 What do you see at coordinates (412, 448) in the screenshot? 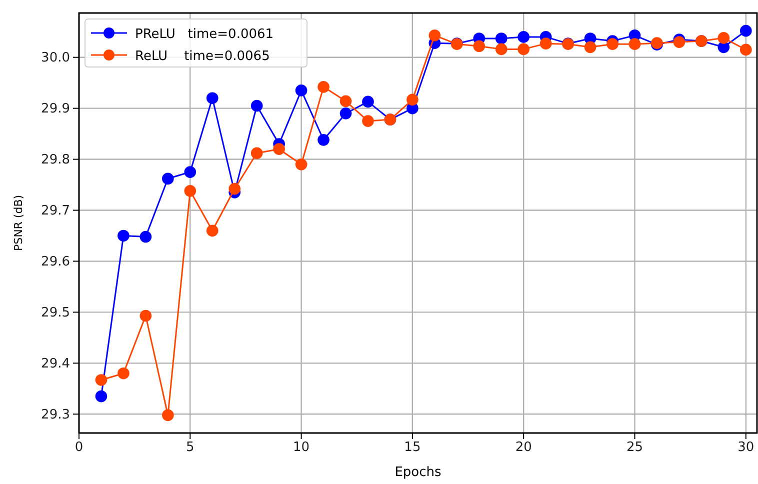
I see `x-tick-label: 15` at bounding box center [412, 448].